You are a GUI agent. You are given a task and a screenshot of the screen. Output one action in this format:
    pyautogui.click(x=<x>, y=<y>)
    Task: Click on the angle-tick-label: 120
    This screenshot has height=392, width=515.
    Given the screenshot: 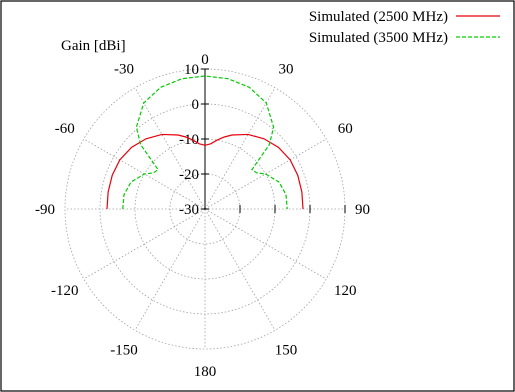 What is the action you would take?
    pyautogui.click(x=345, y=291)
    